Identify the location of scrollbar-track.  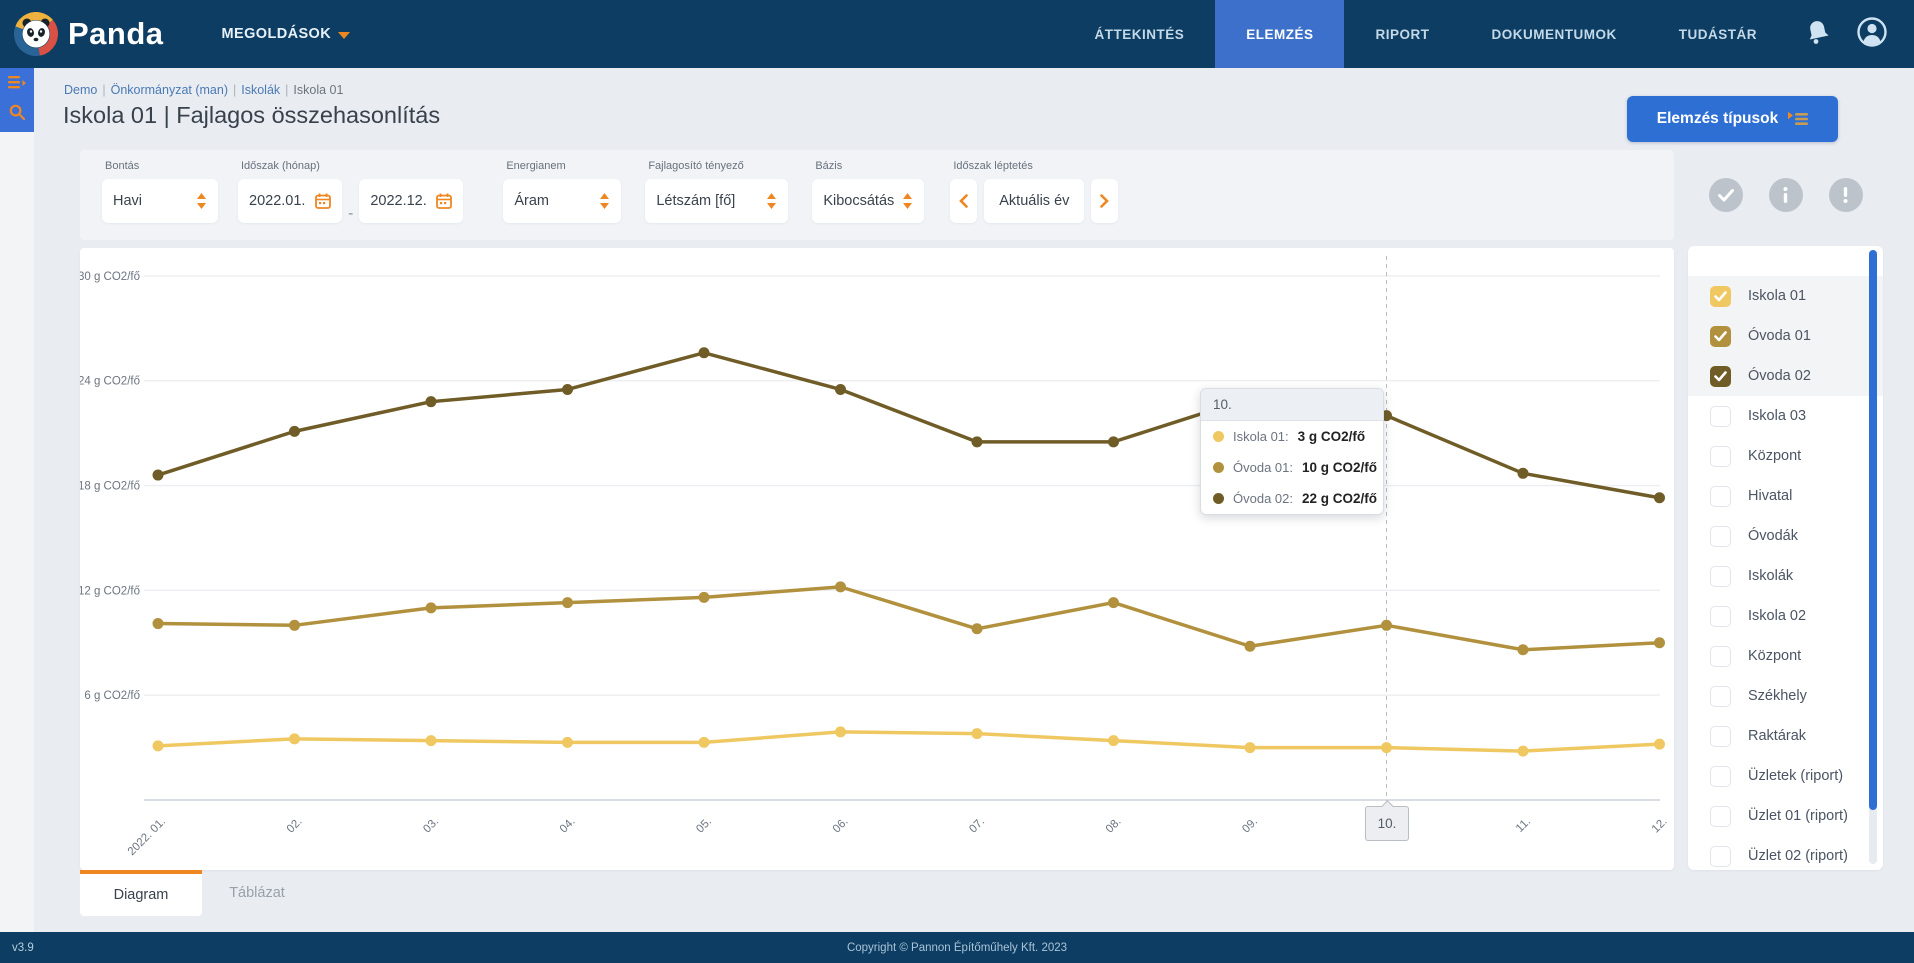
(1873, 557).